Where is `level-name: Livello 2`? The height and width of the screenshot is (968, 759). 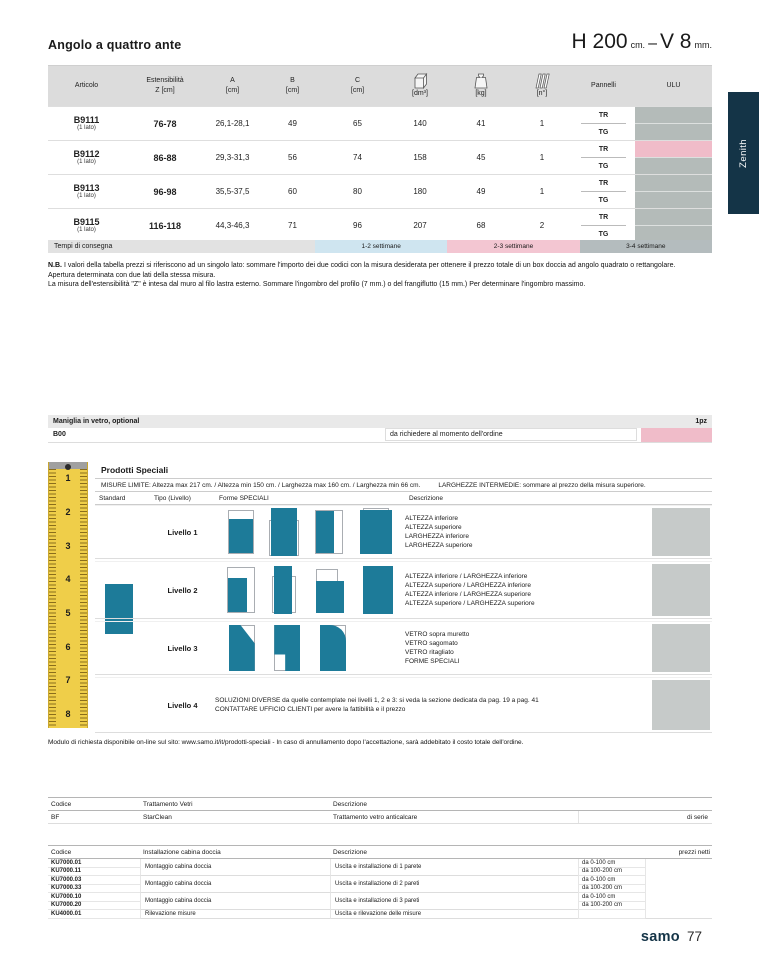 level-name: Livello 2 is located at coordinates (182, 590).